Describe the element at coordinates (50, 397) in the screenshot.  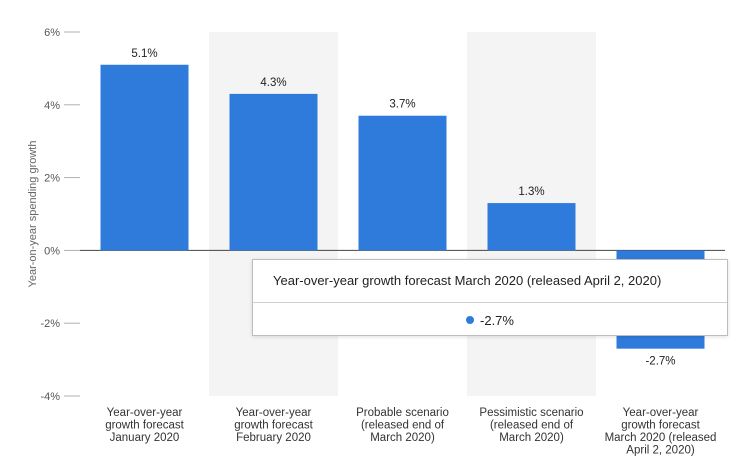
I see `y-tick-label: -4%` at that location.